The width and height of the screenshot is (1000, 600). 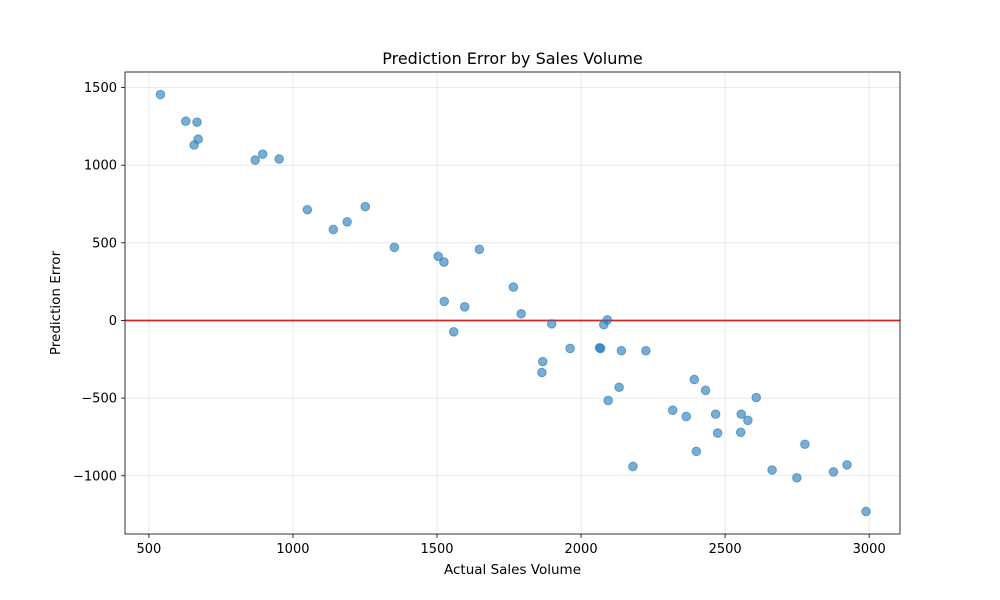 What do you see at coordinates (725, 549) in the screenshot?
I see `x-tick-label: 2500` at bounding box center [725, 549].